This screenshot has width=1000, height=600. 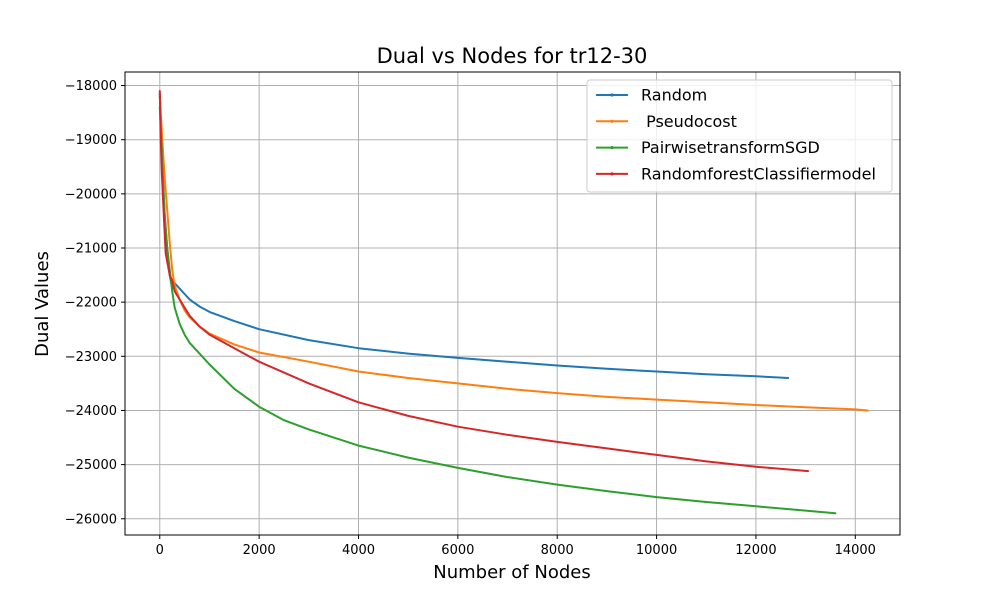 What do you see at coordinates (91, 411) in the screenshot?
I see `y-tick-label: −24000` at bounding box center [91, 411].